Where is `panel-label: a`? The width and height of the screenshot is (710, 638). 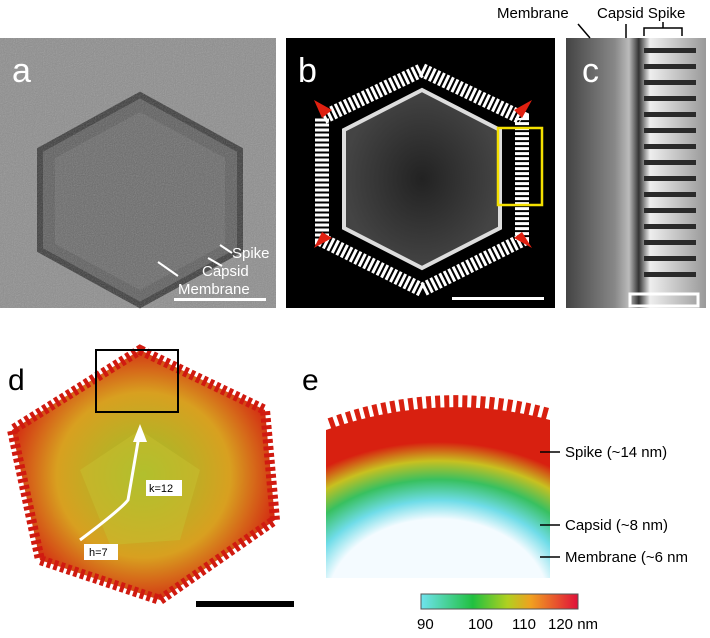
panel-label: a is located at coordinates (21, 71).